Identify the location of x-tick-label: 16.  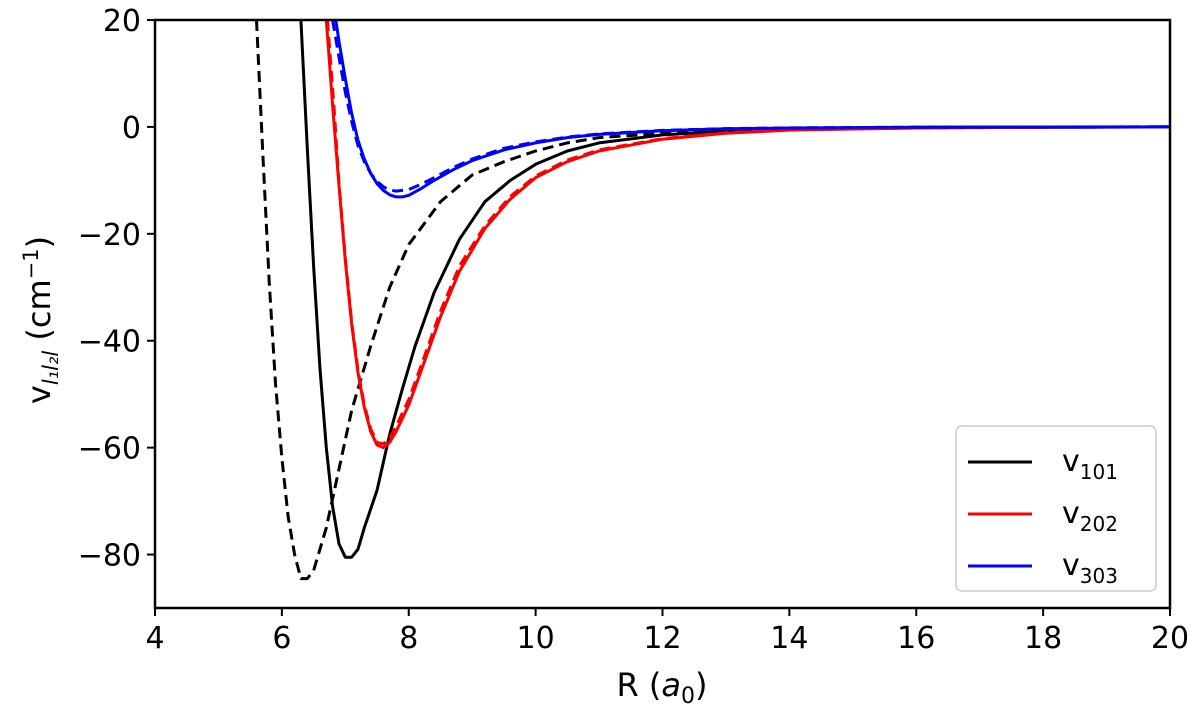
(916, 638).